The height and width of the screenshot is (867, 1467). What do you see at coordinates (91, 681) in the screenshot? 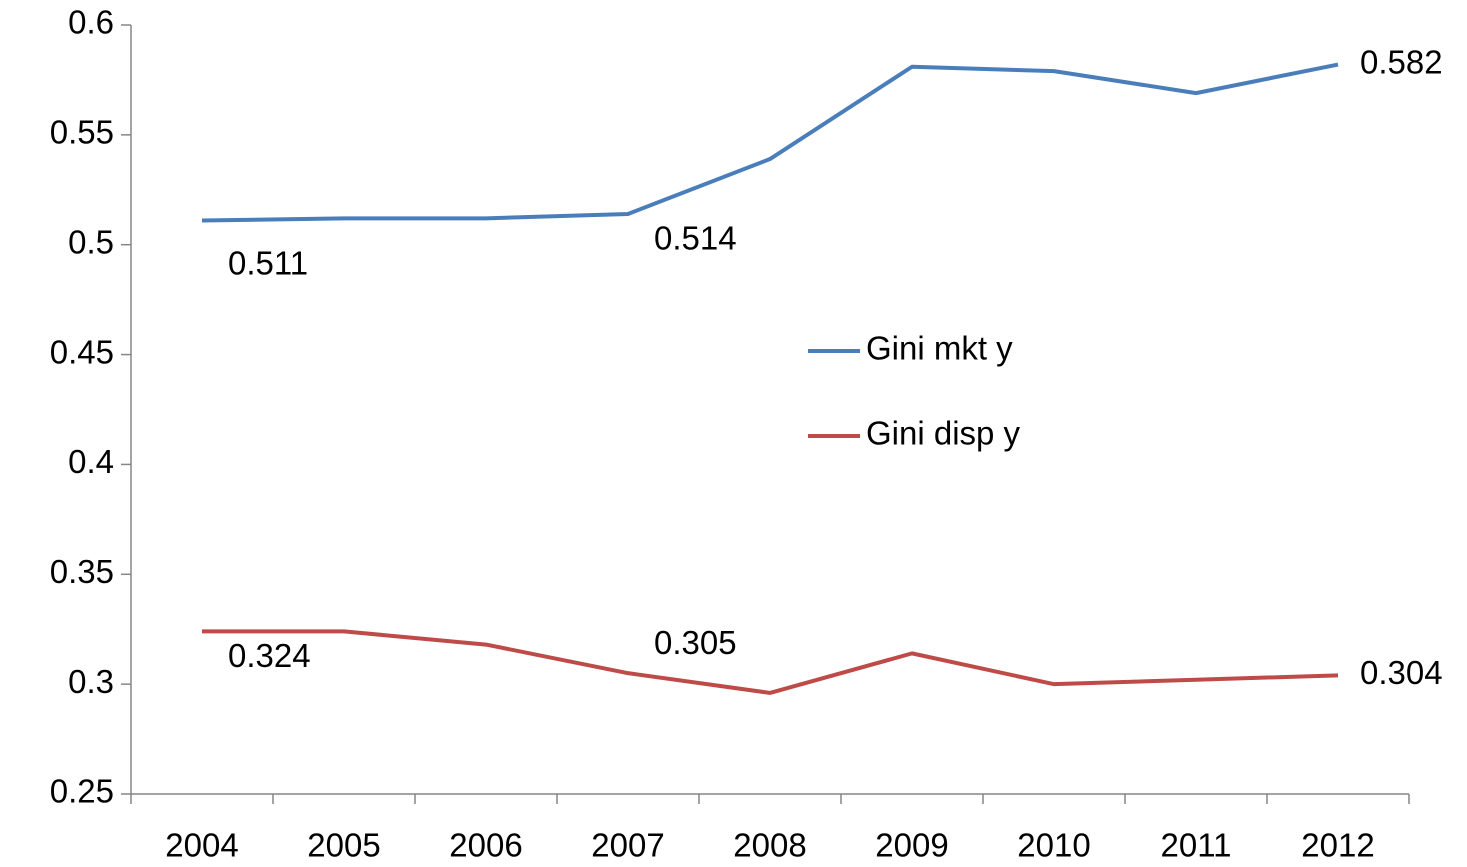
I see `y-tick-label: 0.3` at bounding box center [91, 681].